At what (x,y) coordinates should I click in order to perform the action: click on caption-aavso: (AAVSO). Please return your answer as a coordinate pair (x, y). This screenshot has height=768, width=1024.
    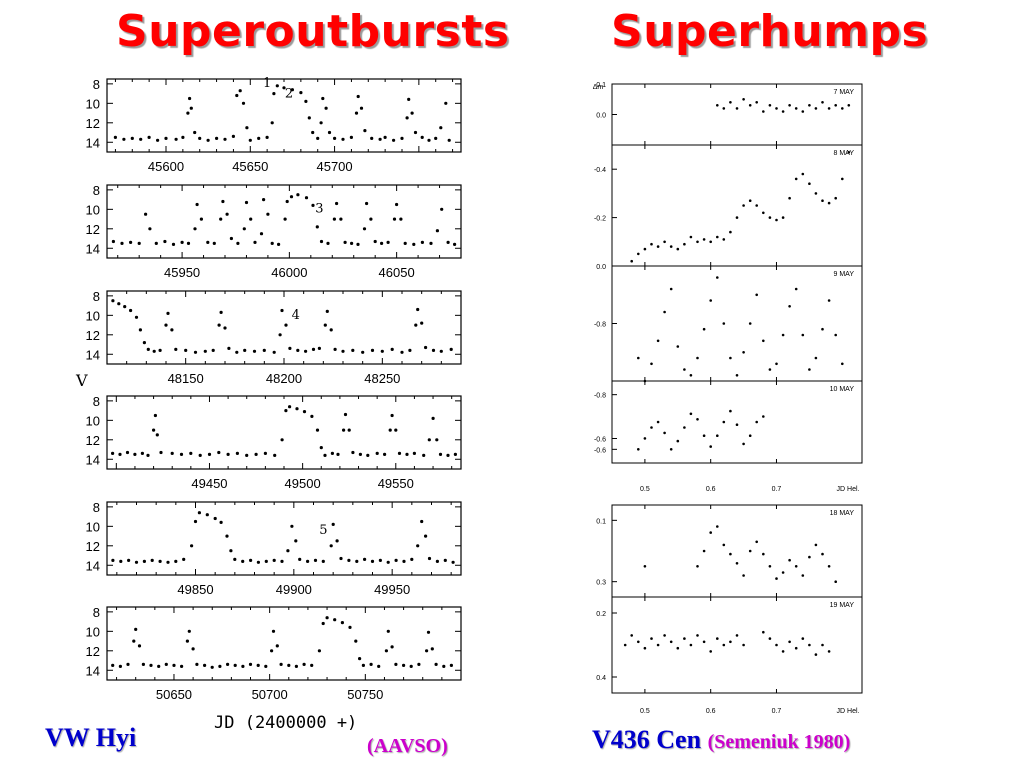
    Looking at the image, I should click on (407, 746).